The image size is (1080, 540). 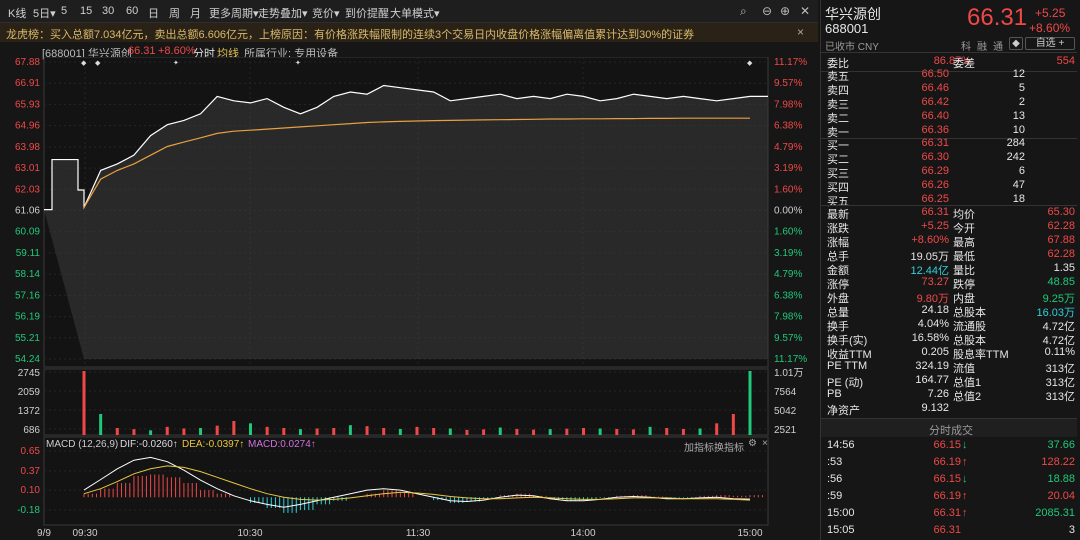 What do you see at coordinates (17, 14) in the screenshot?
I see `toolbar-item-0: K线` at bounding box center [17, 14].